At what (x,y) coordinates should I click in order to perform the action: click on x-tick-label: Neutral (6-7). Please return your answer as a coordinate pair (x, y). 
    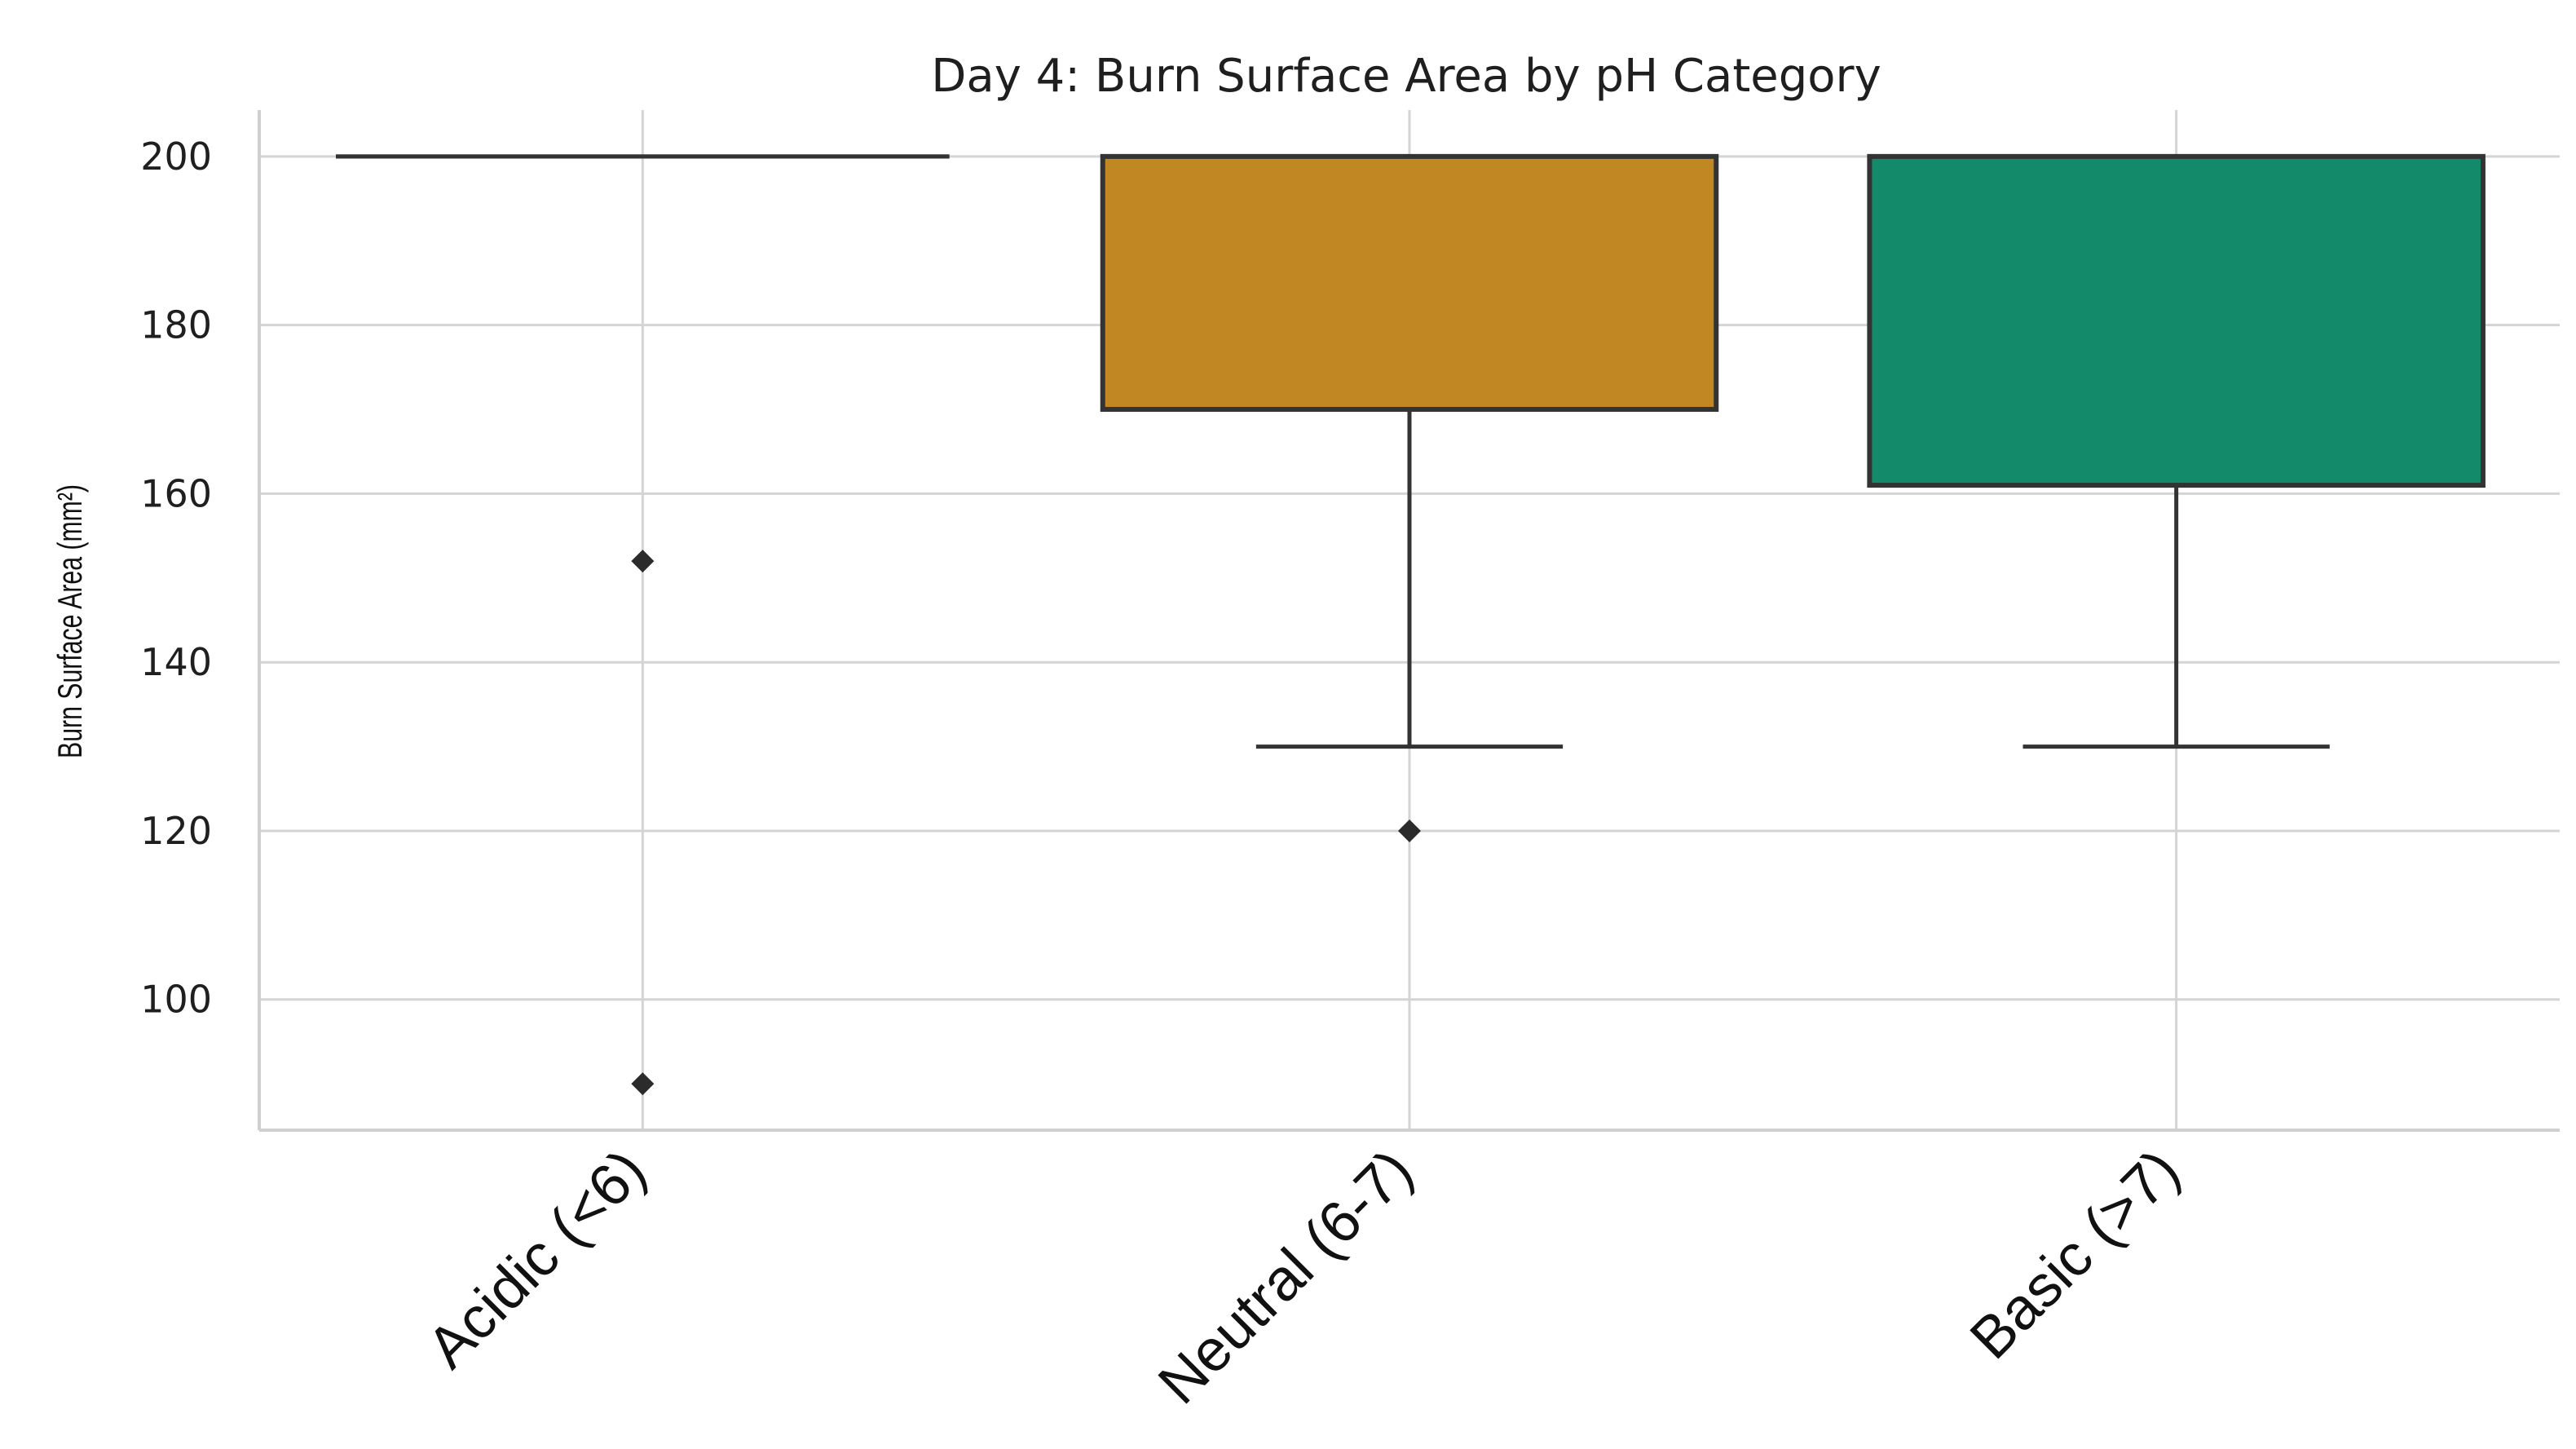
    Looking at the image, I should click on (1285, 1277).